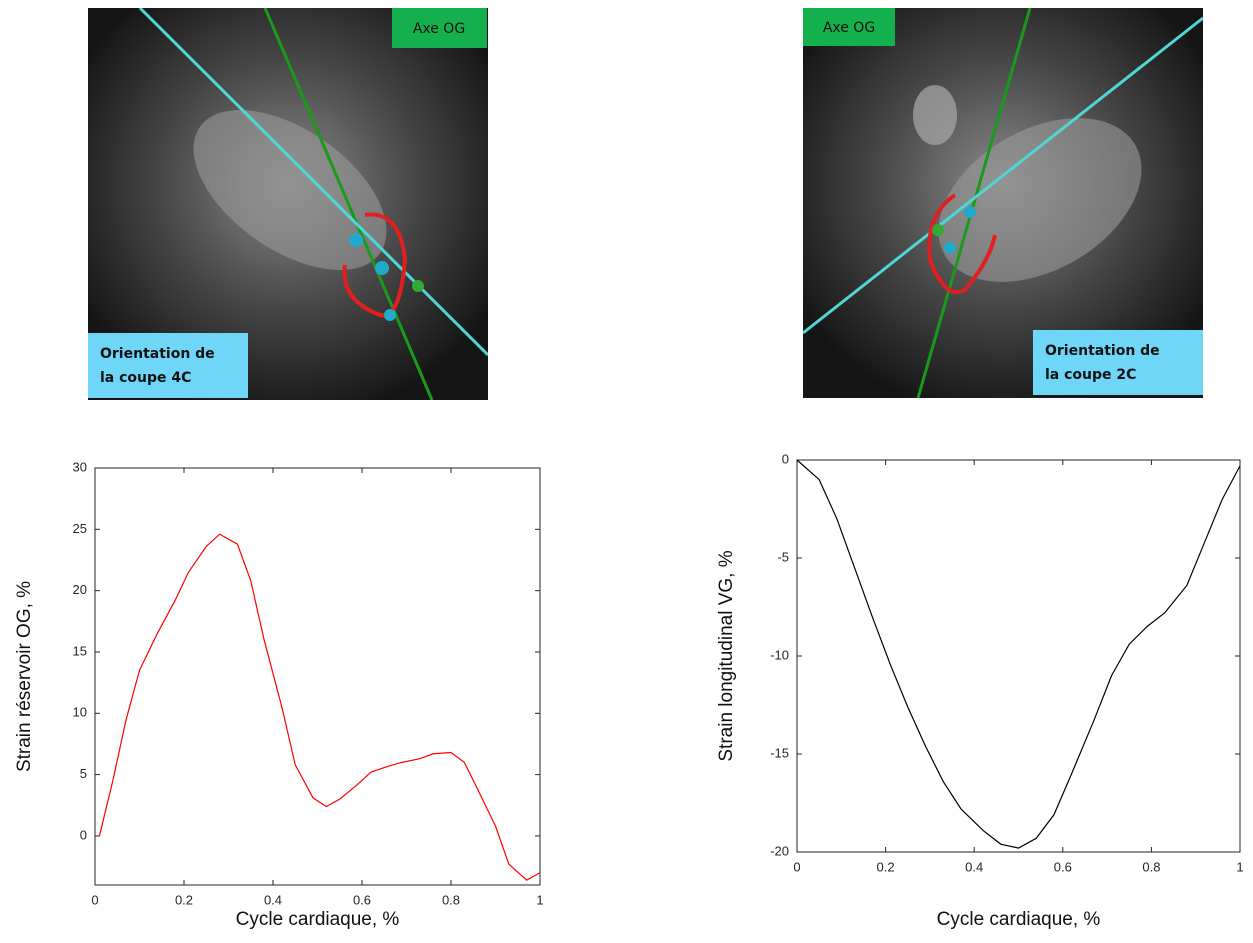 The image size is (1253, 943). I want to click on y-axis-label: Strain réservoir OG, %, so click(24, 676).